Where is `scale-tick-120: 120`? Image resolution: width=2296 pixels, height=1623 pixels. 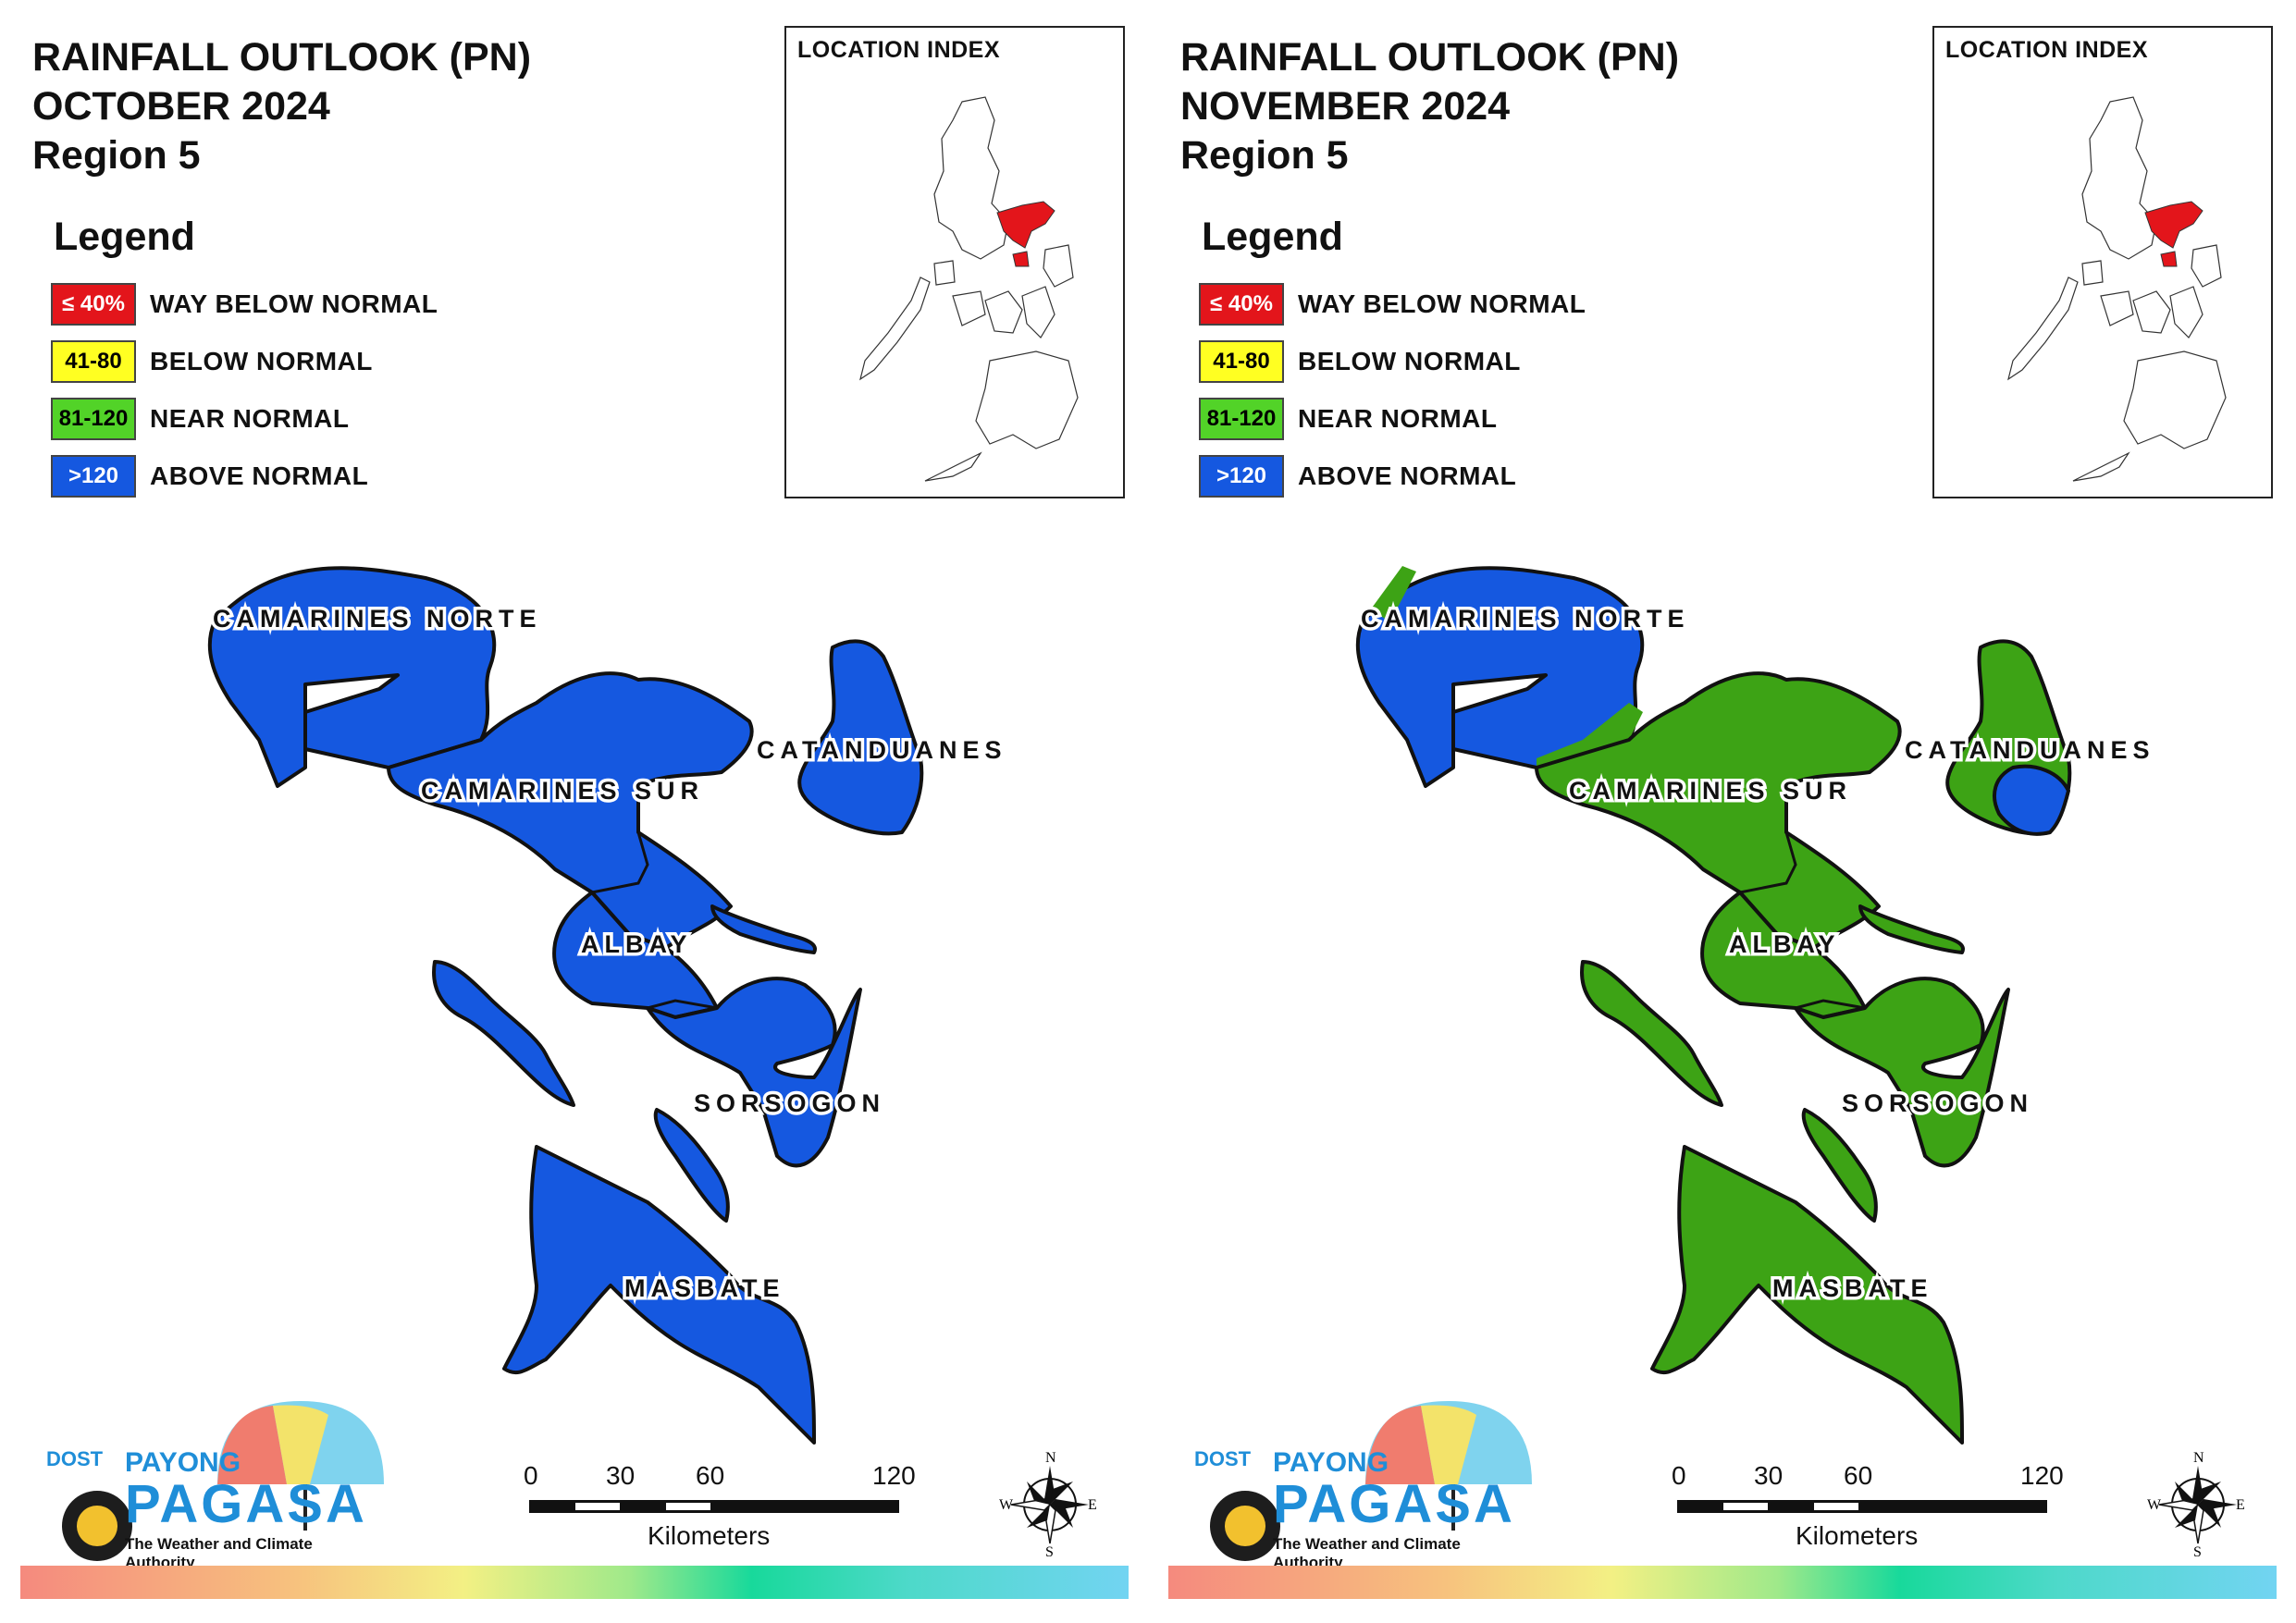
scale-tick-120: 120 is located at coordinates (894, 1475).